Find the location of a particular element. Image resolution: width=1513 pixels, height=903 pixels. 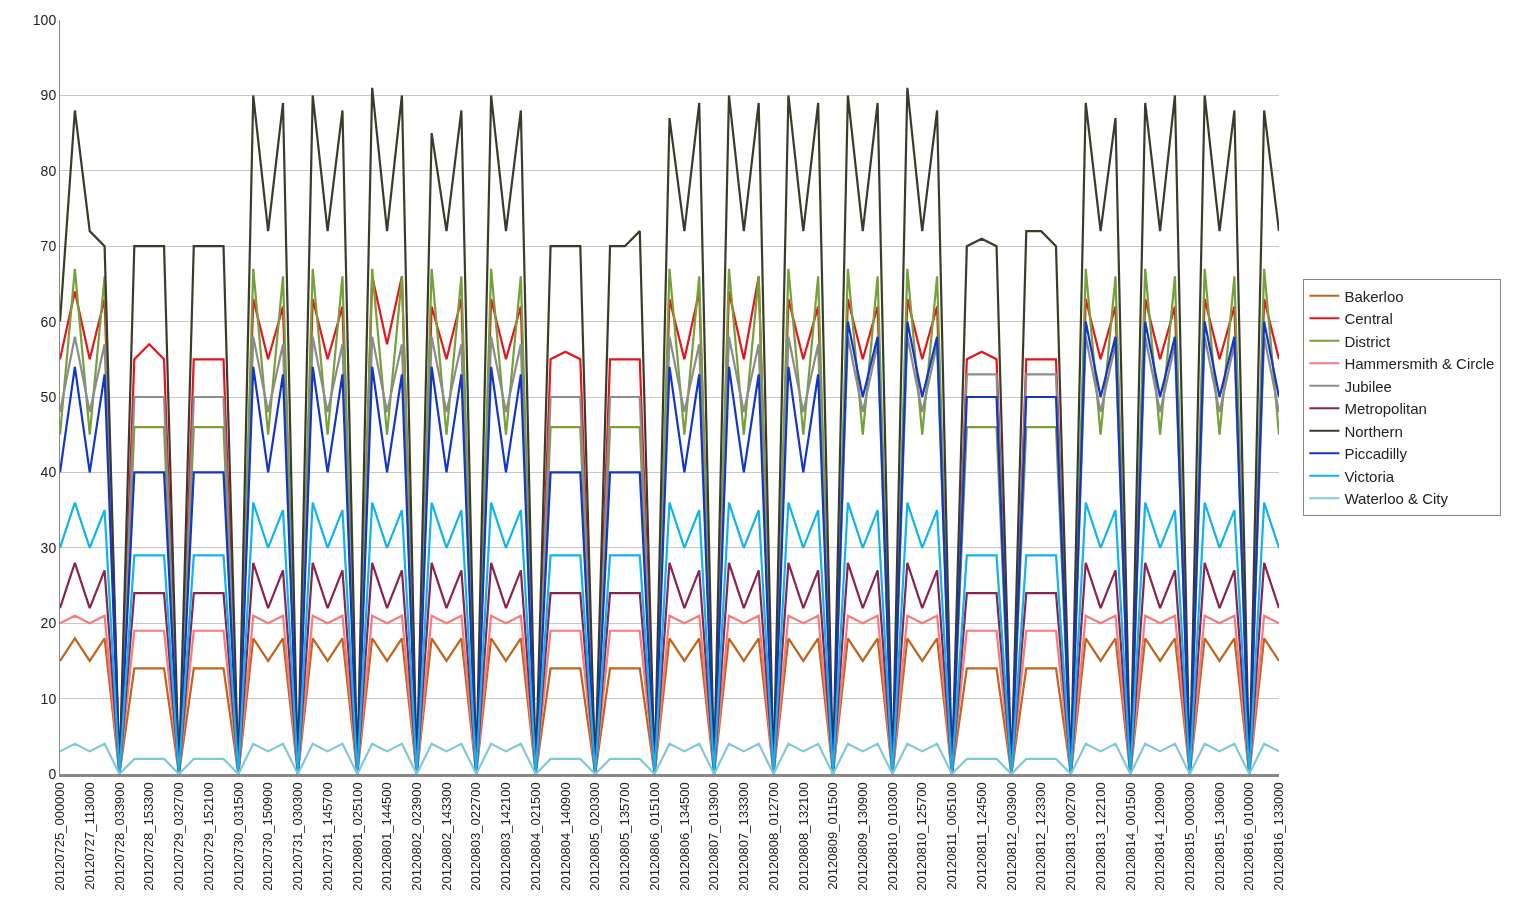

x-tick-label: 20120812_123300 is located at coordinates (1041, 836).